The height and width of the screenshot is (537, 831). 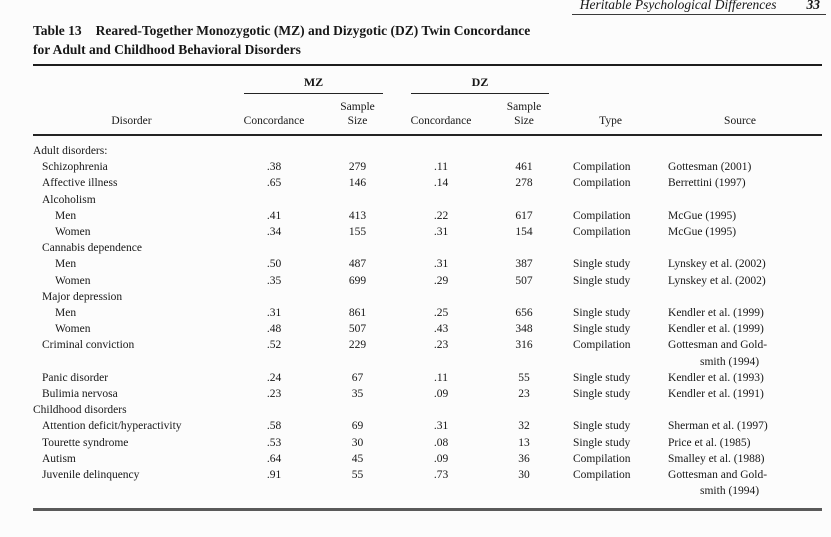 What do you see at coordinates (357, 264) in the screenshot?
I see `mz-sample-cell: 487` at bounding box center [357, 264].